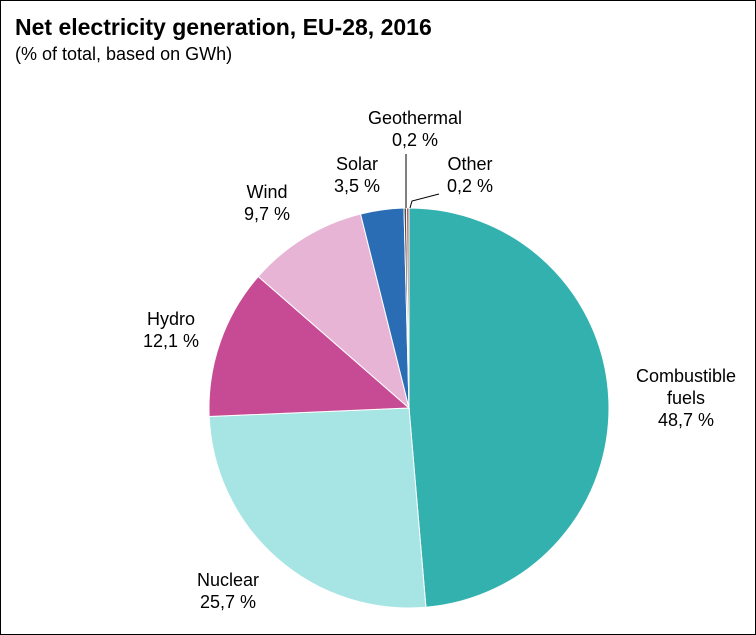  I want to click on pie-slice-wind, so click(333, 311).